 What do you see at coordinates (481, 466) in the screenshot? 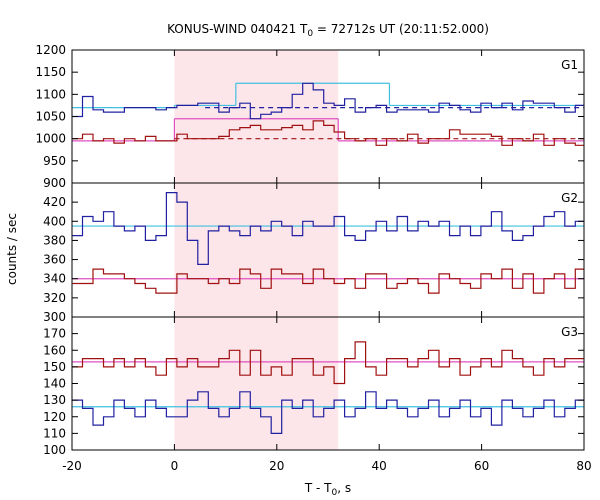
I see `x-tick-label-60: 60` at bounding box center [481, 466].